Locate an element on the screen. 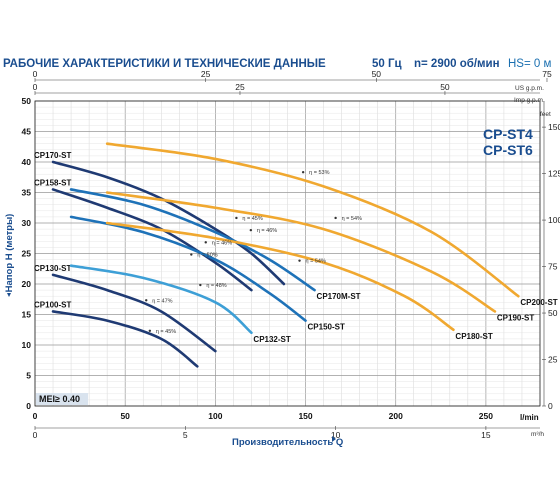 This screenshot has height=504, width=560. y-tick-label: 25 is located at coordinates (27, 254).